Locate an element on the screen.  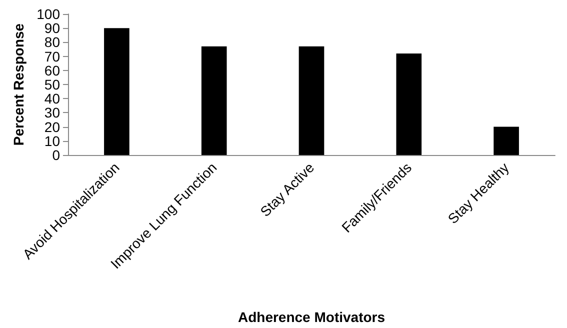
y-tick-label: 70 is located at coordinates (52, 56).